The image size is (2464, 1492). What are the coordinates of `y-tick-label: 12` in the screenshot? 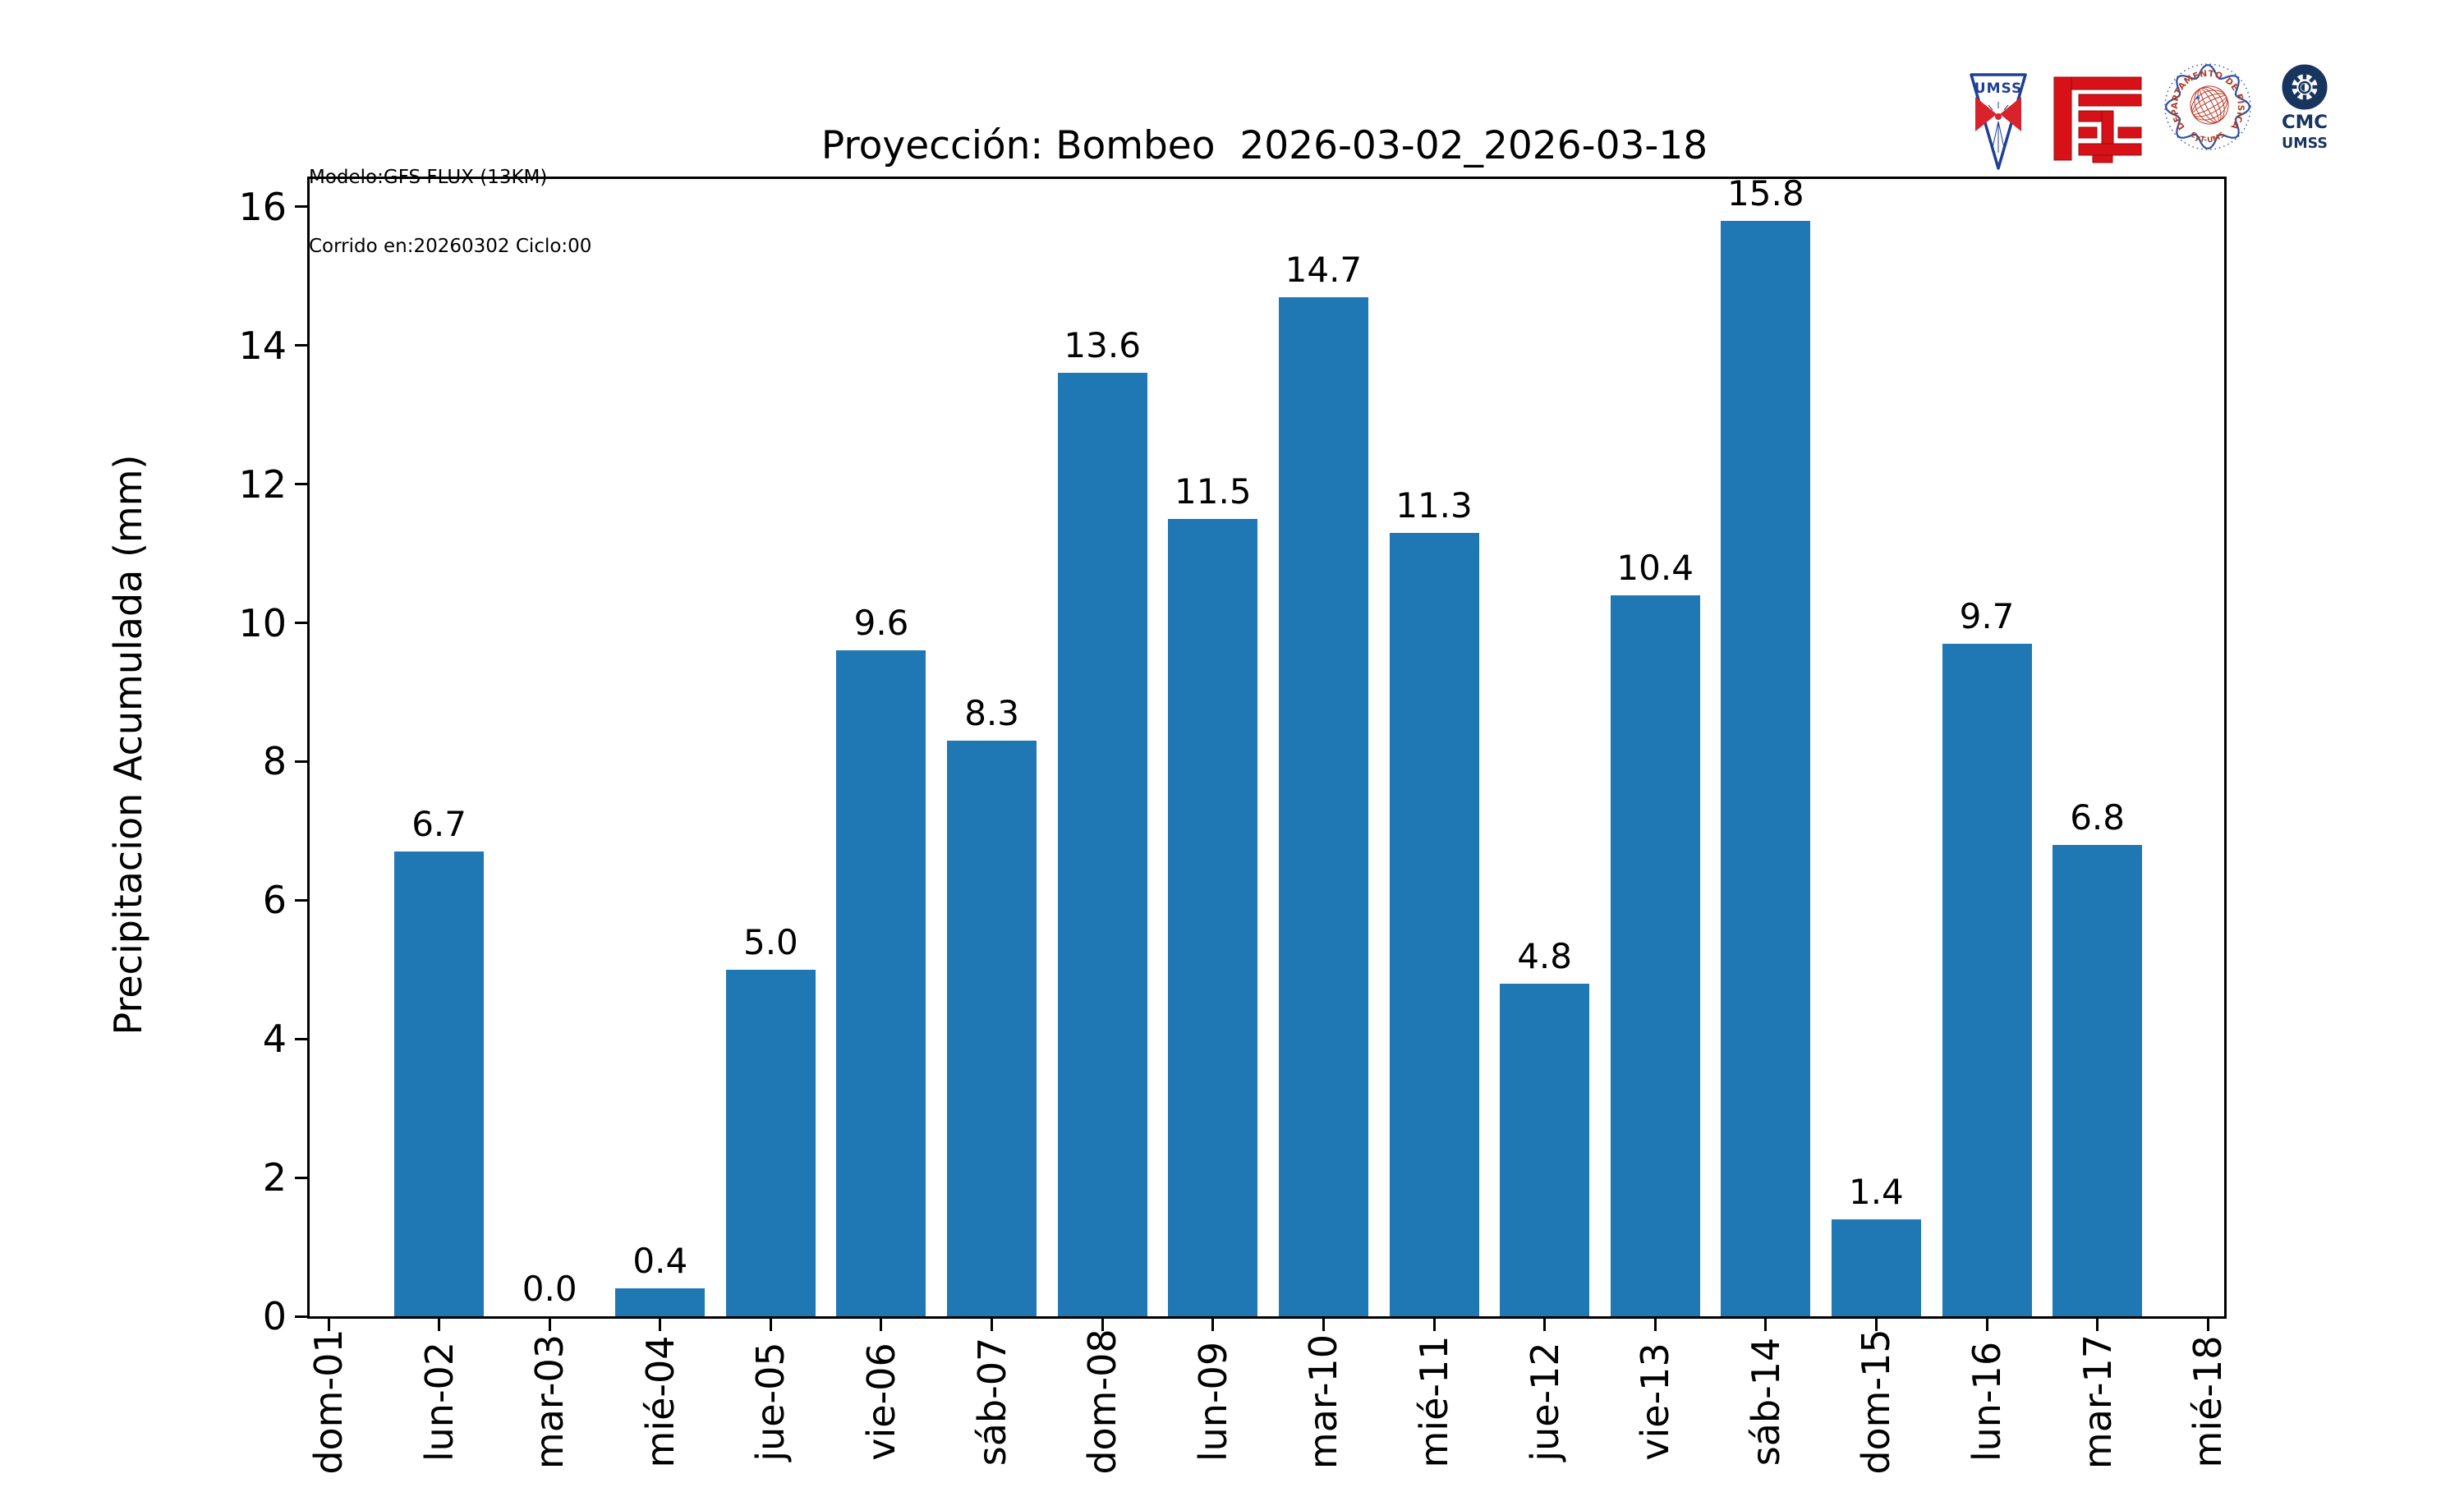 It's located at (262, 484).